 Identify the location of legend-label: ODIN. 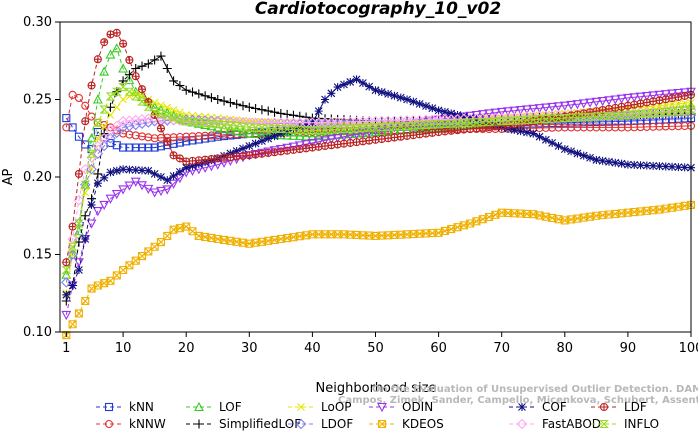
(417, 407).